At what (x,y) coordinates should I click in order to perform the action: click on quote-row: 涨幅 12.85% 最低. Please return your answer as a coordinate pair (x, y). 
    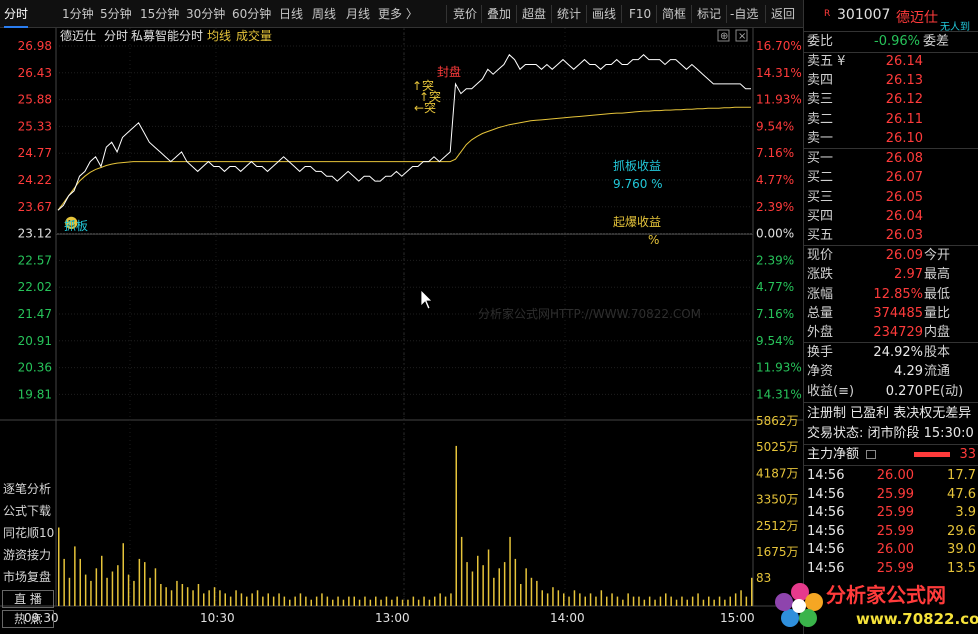
    Looking at the image, I should click on (891, 294).